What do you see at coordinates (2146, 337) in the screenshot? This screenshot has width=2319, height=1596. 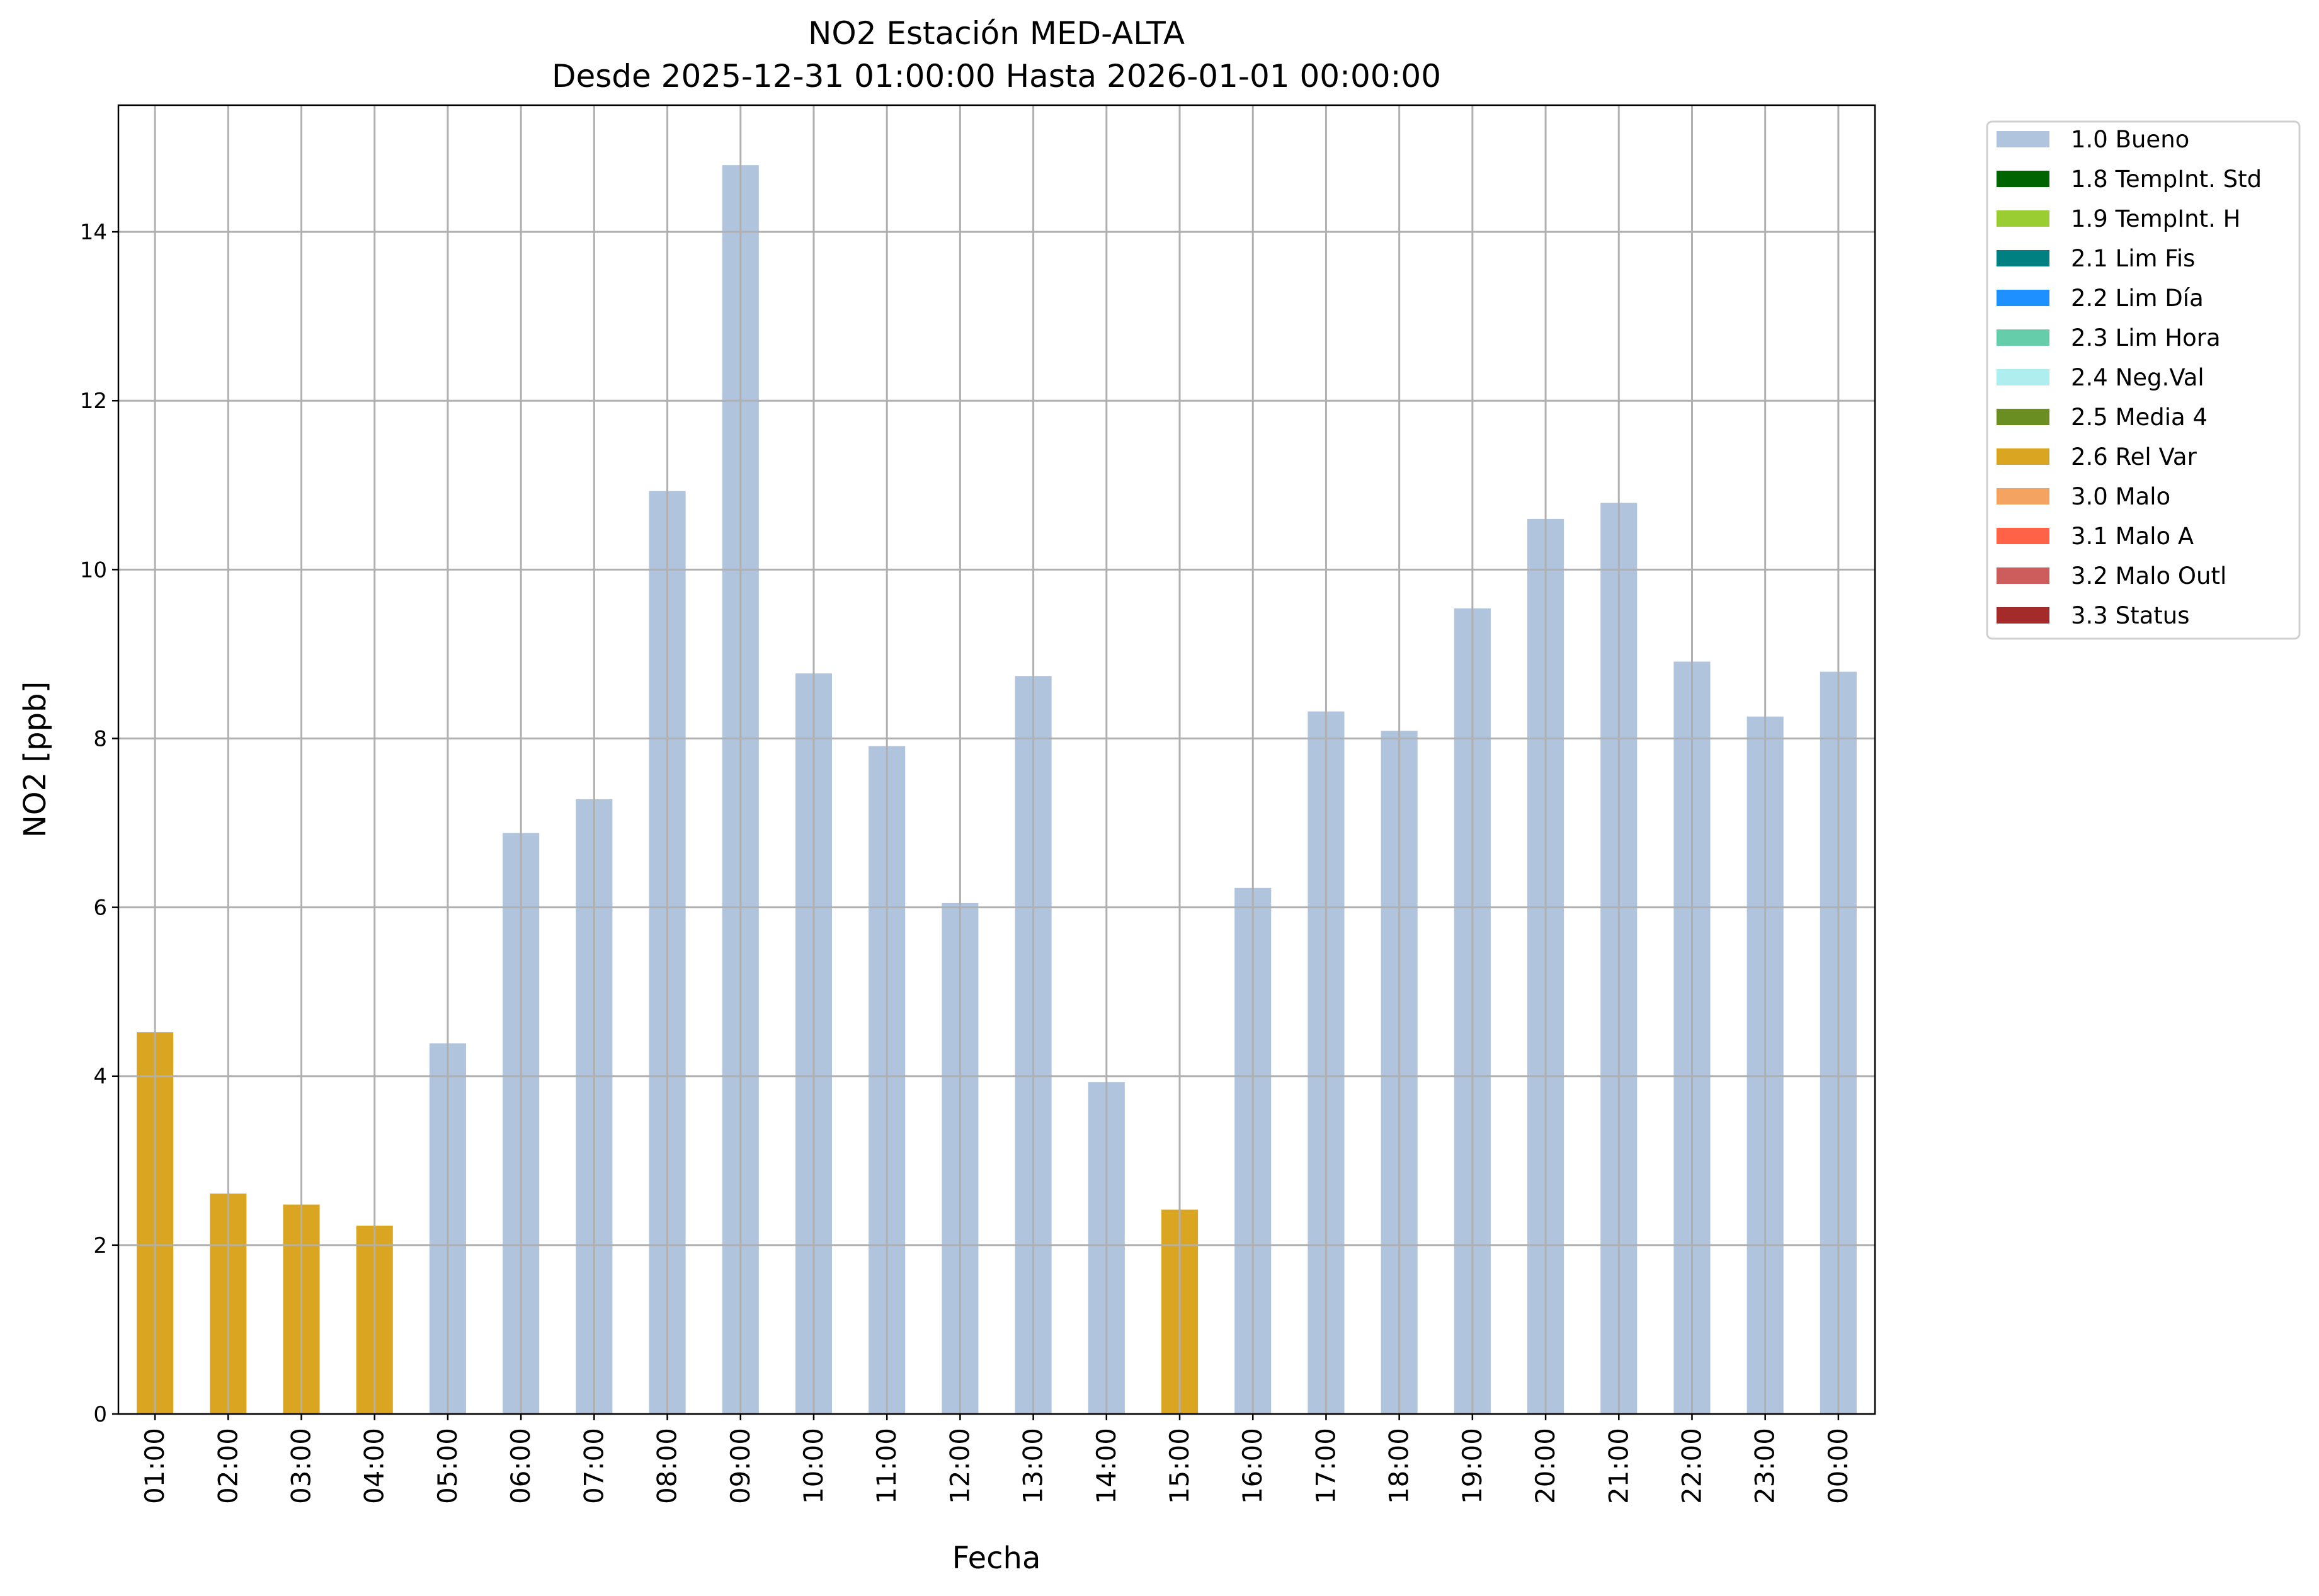 I see `legend-label: 2.3 Lim Hora` at bounding box center [2146, 337].